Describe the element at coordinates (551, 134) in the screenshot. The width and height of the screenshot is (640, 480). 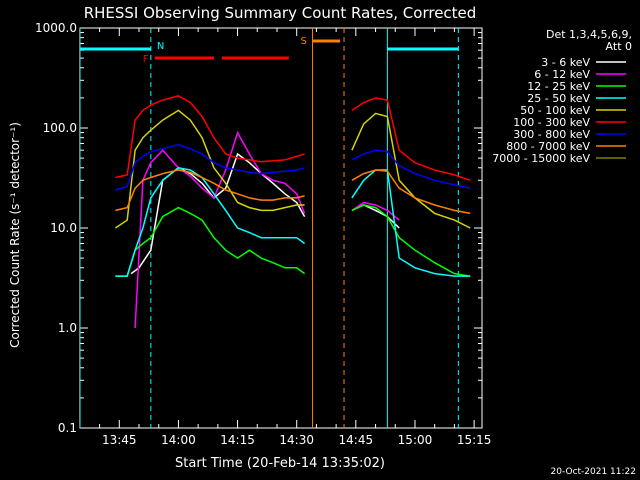
I see `legend-label: 300 - 800 keV` at that location.